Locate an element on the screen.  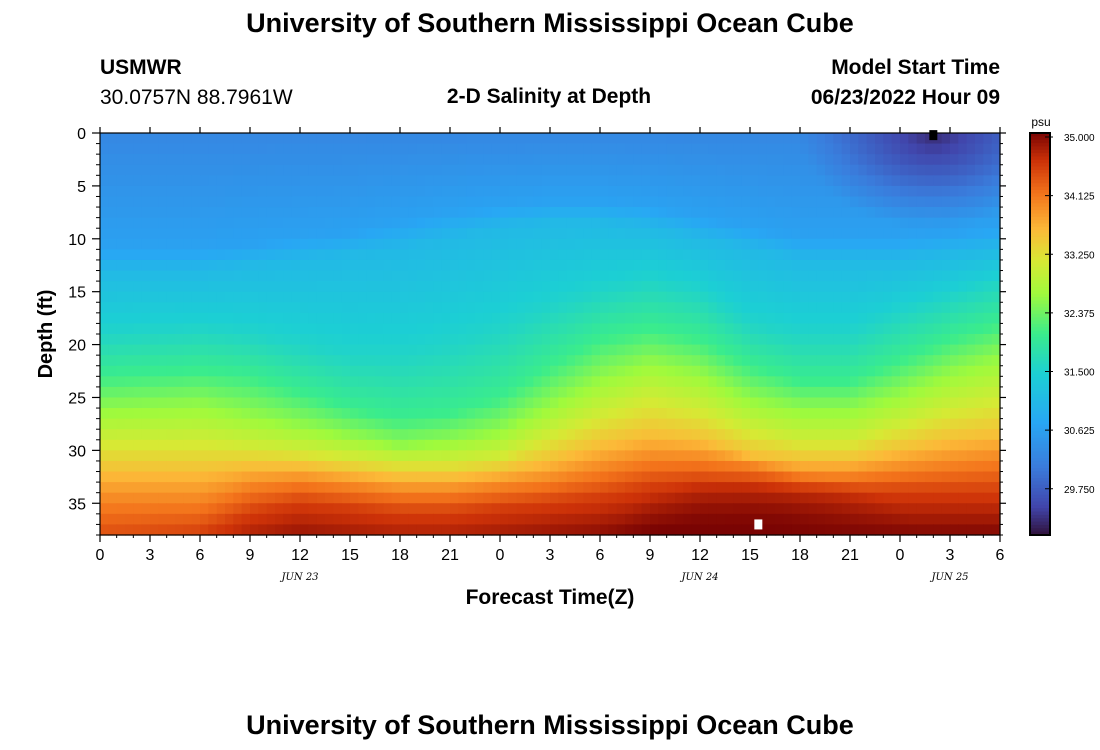
y-tick-label: 10 is located at coordinates (77, 240).